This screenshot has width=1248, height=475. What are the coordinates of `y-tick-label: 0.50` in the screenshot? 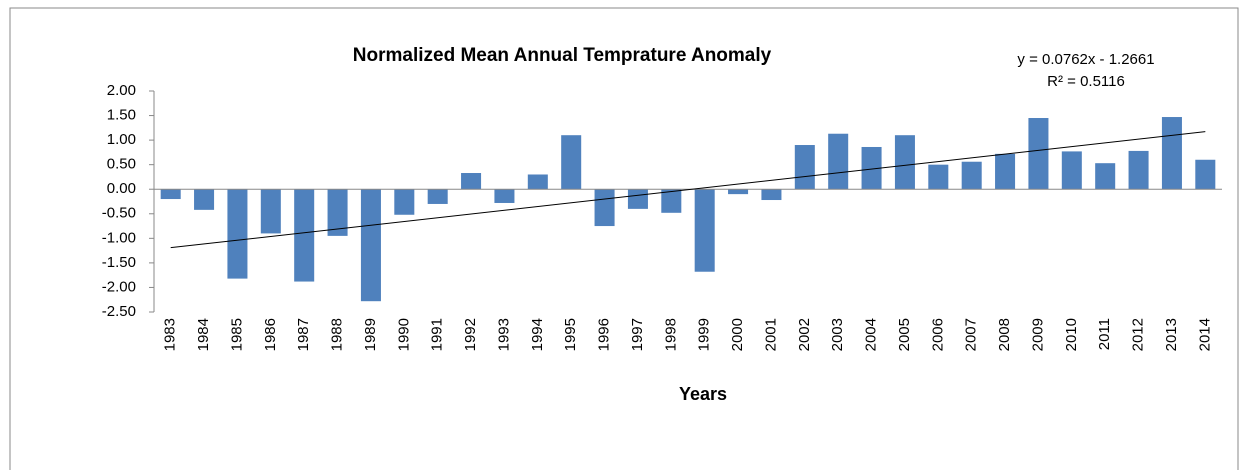 It's located at (121, 164).